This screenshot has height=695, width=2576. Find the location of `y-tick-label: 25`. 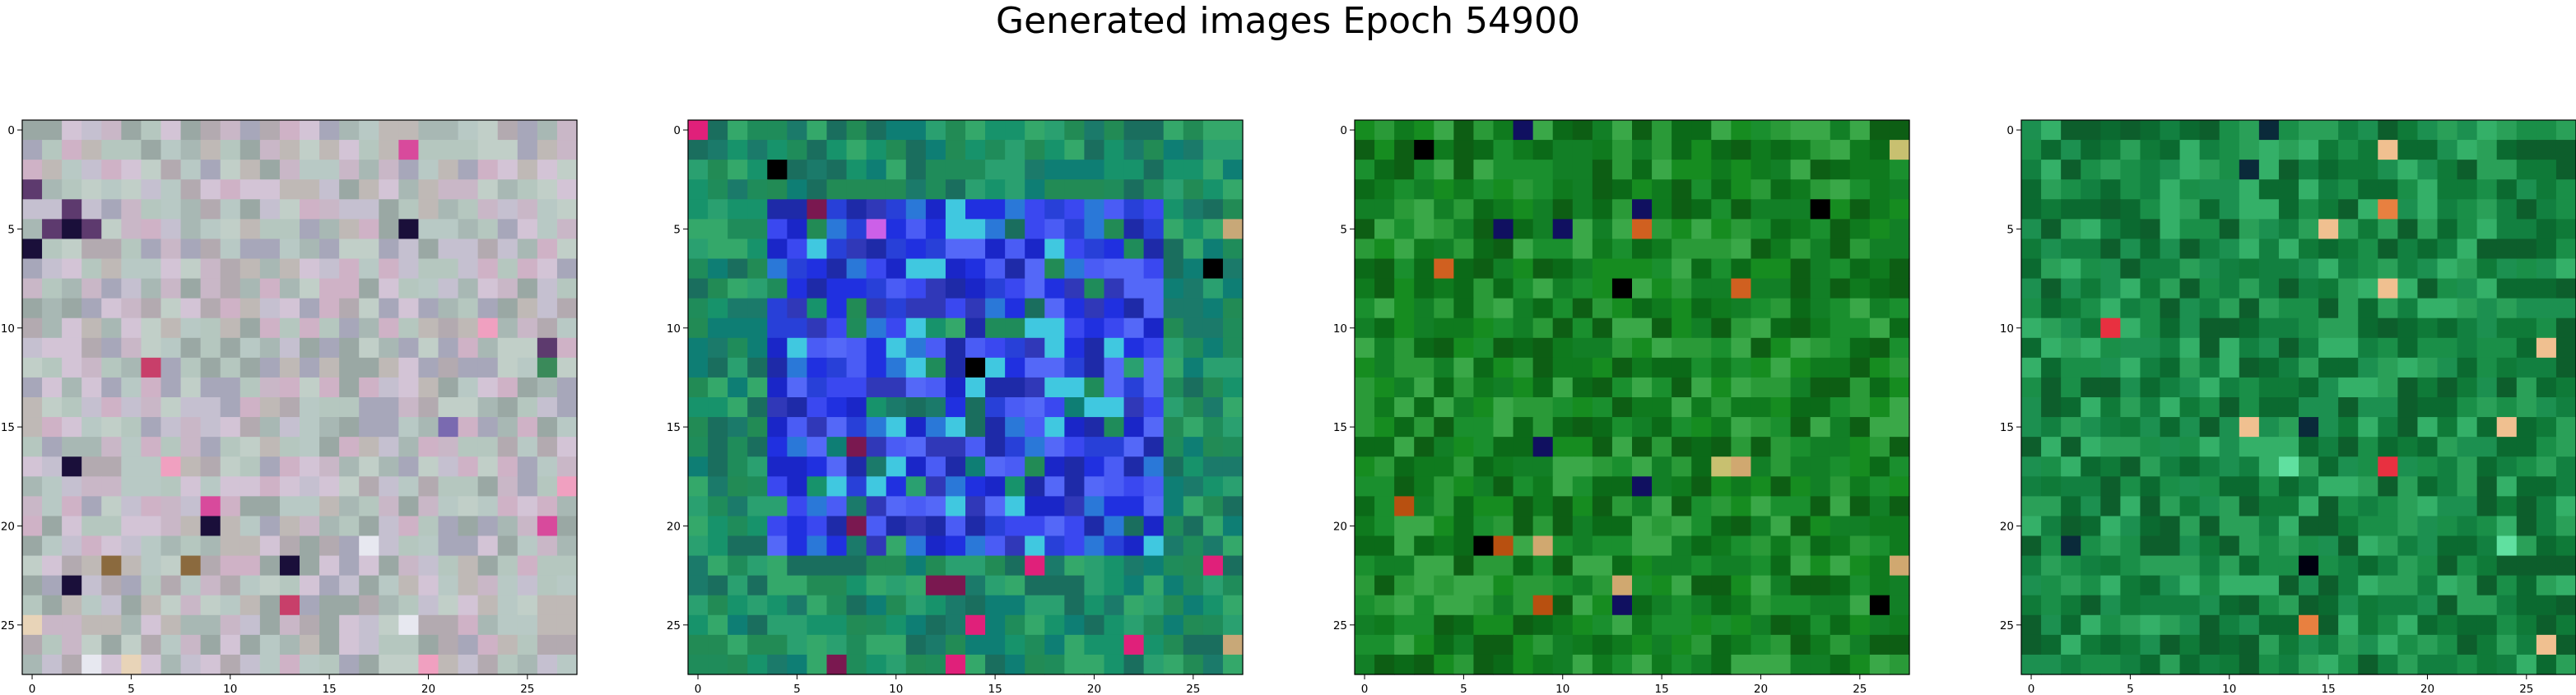

y-tick-label: 25 is located at coordinates (2007, 625).